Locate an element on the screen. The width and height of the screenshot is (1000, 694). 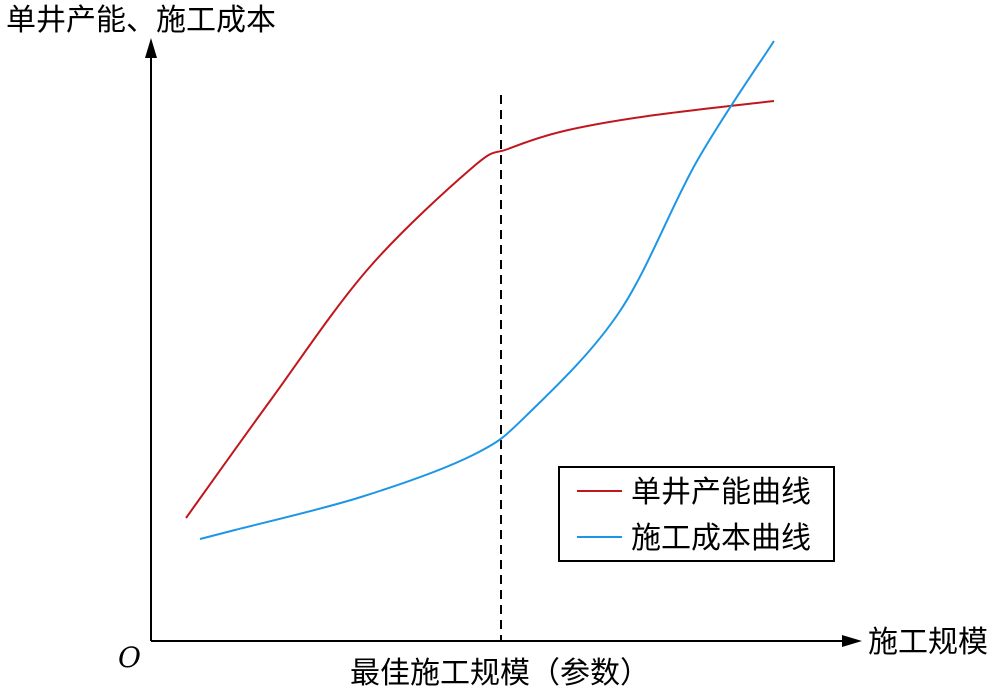
optimal-scale-annotation: 最佳施工规模（参数） is located at coordinates (500, 673).